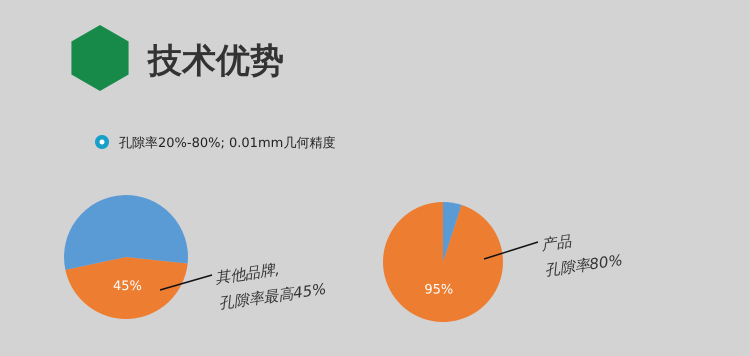 This screenshot has height=356, width=750. Describe the element at coordinates (227, 143) in the screenshot. I see `text: 孔隙率20%-80%; 0.01mm几何精度` at that location.